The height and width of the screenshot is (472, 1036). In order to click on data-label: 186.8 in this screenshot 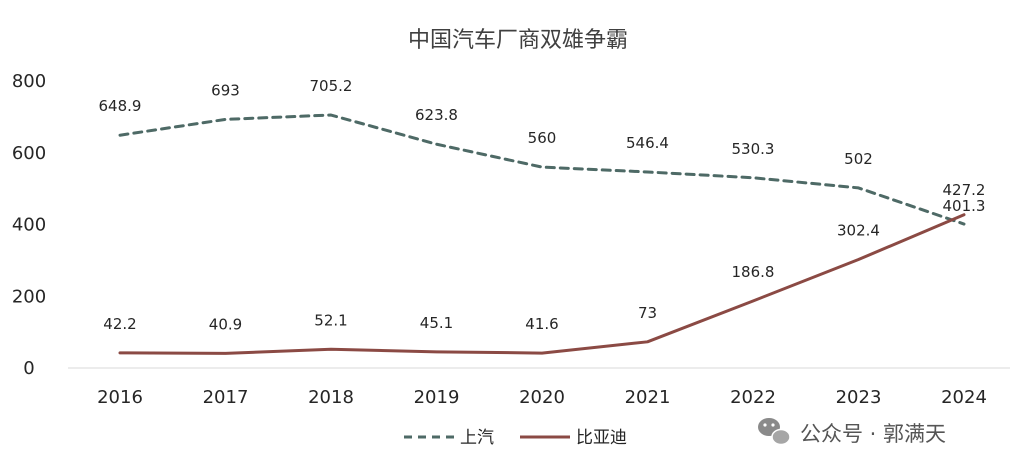, I will do `click(753, 272)`.